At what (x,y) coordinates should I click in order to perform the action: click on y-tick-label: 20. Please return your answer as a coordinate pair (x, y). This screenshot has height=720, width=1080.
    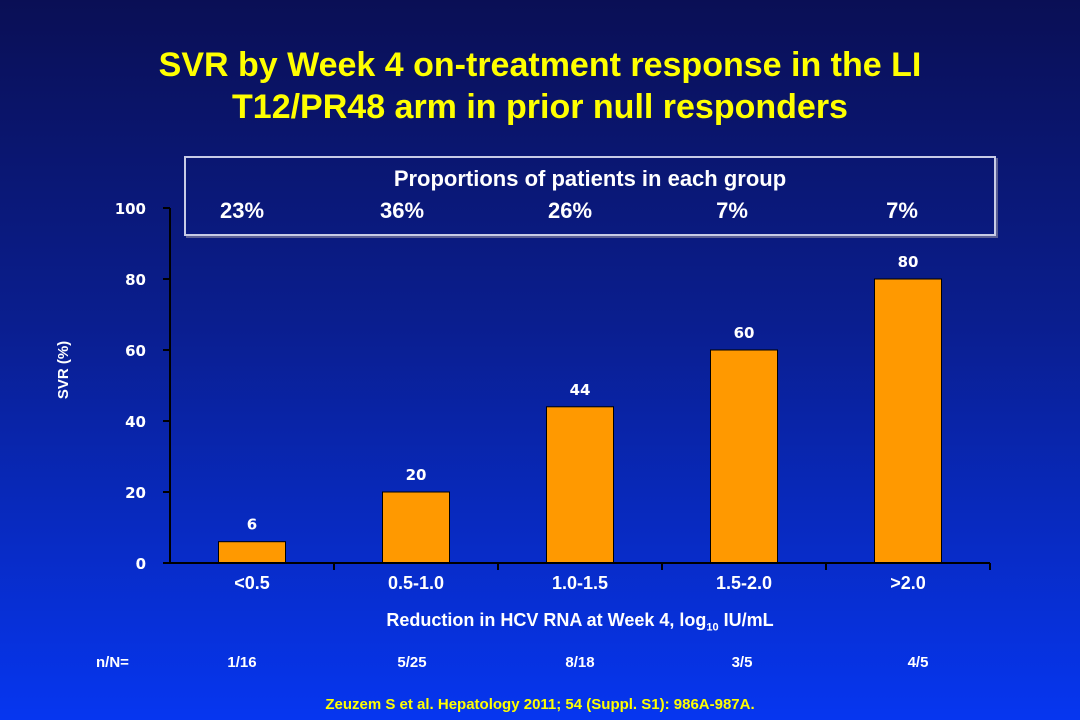
    Looking at the image, I should click on (135, 493).